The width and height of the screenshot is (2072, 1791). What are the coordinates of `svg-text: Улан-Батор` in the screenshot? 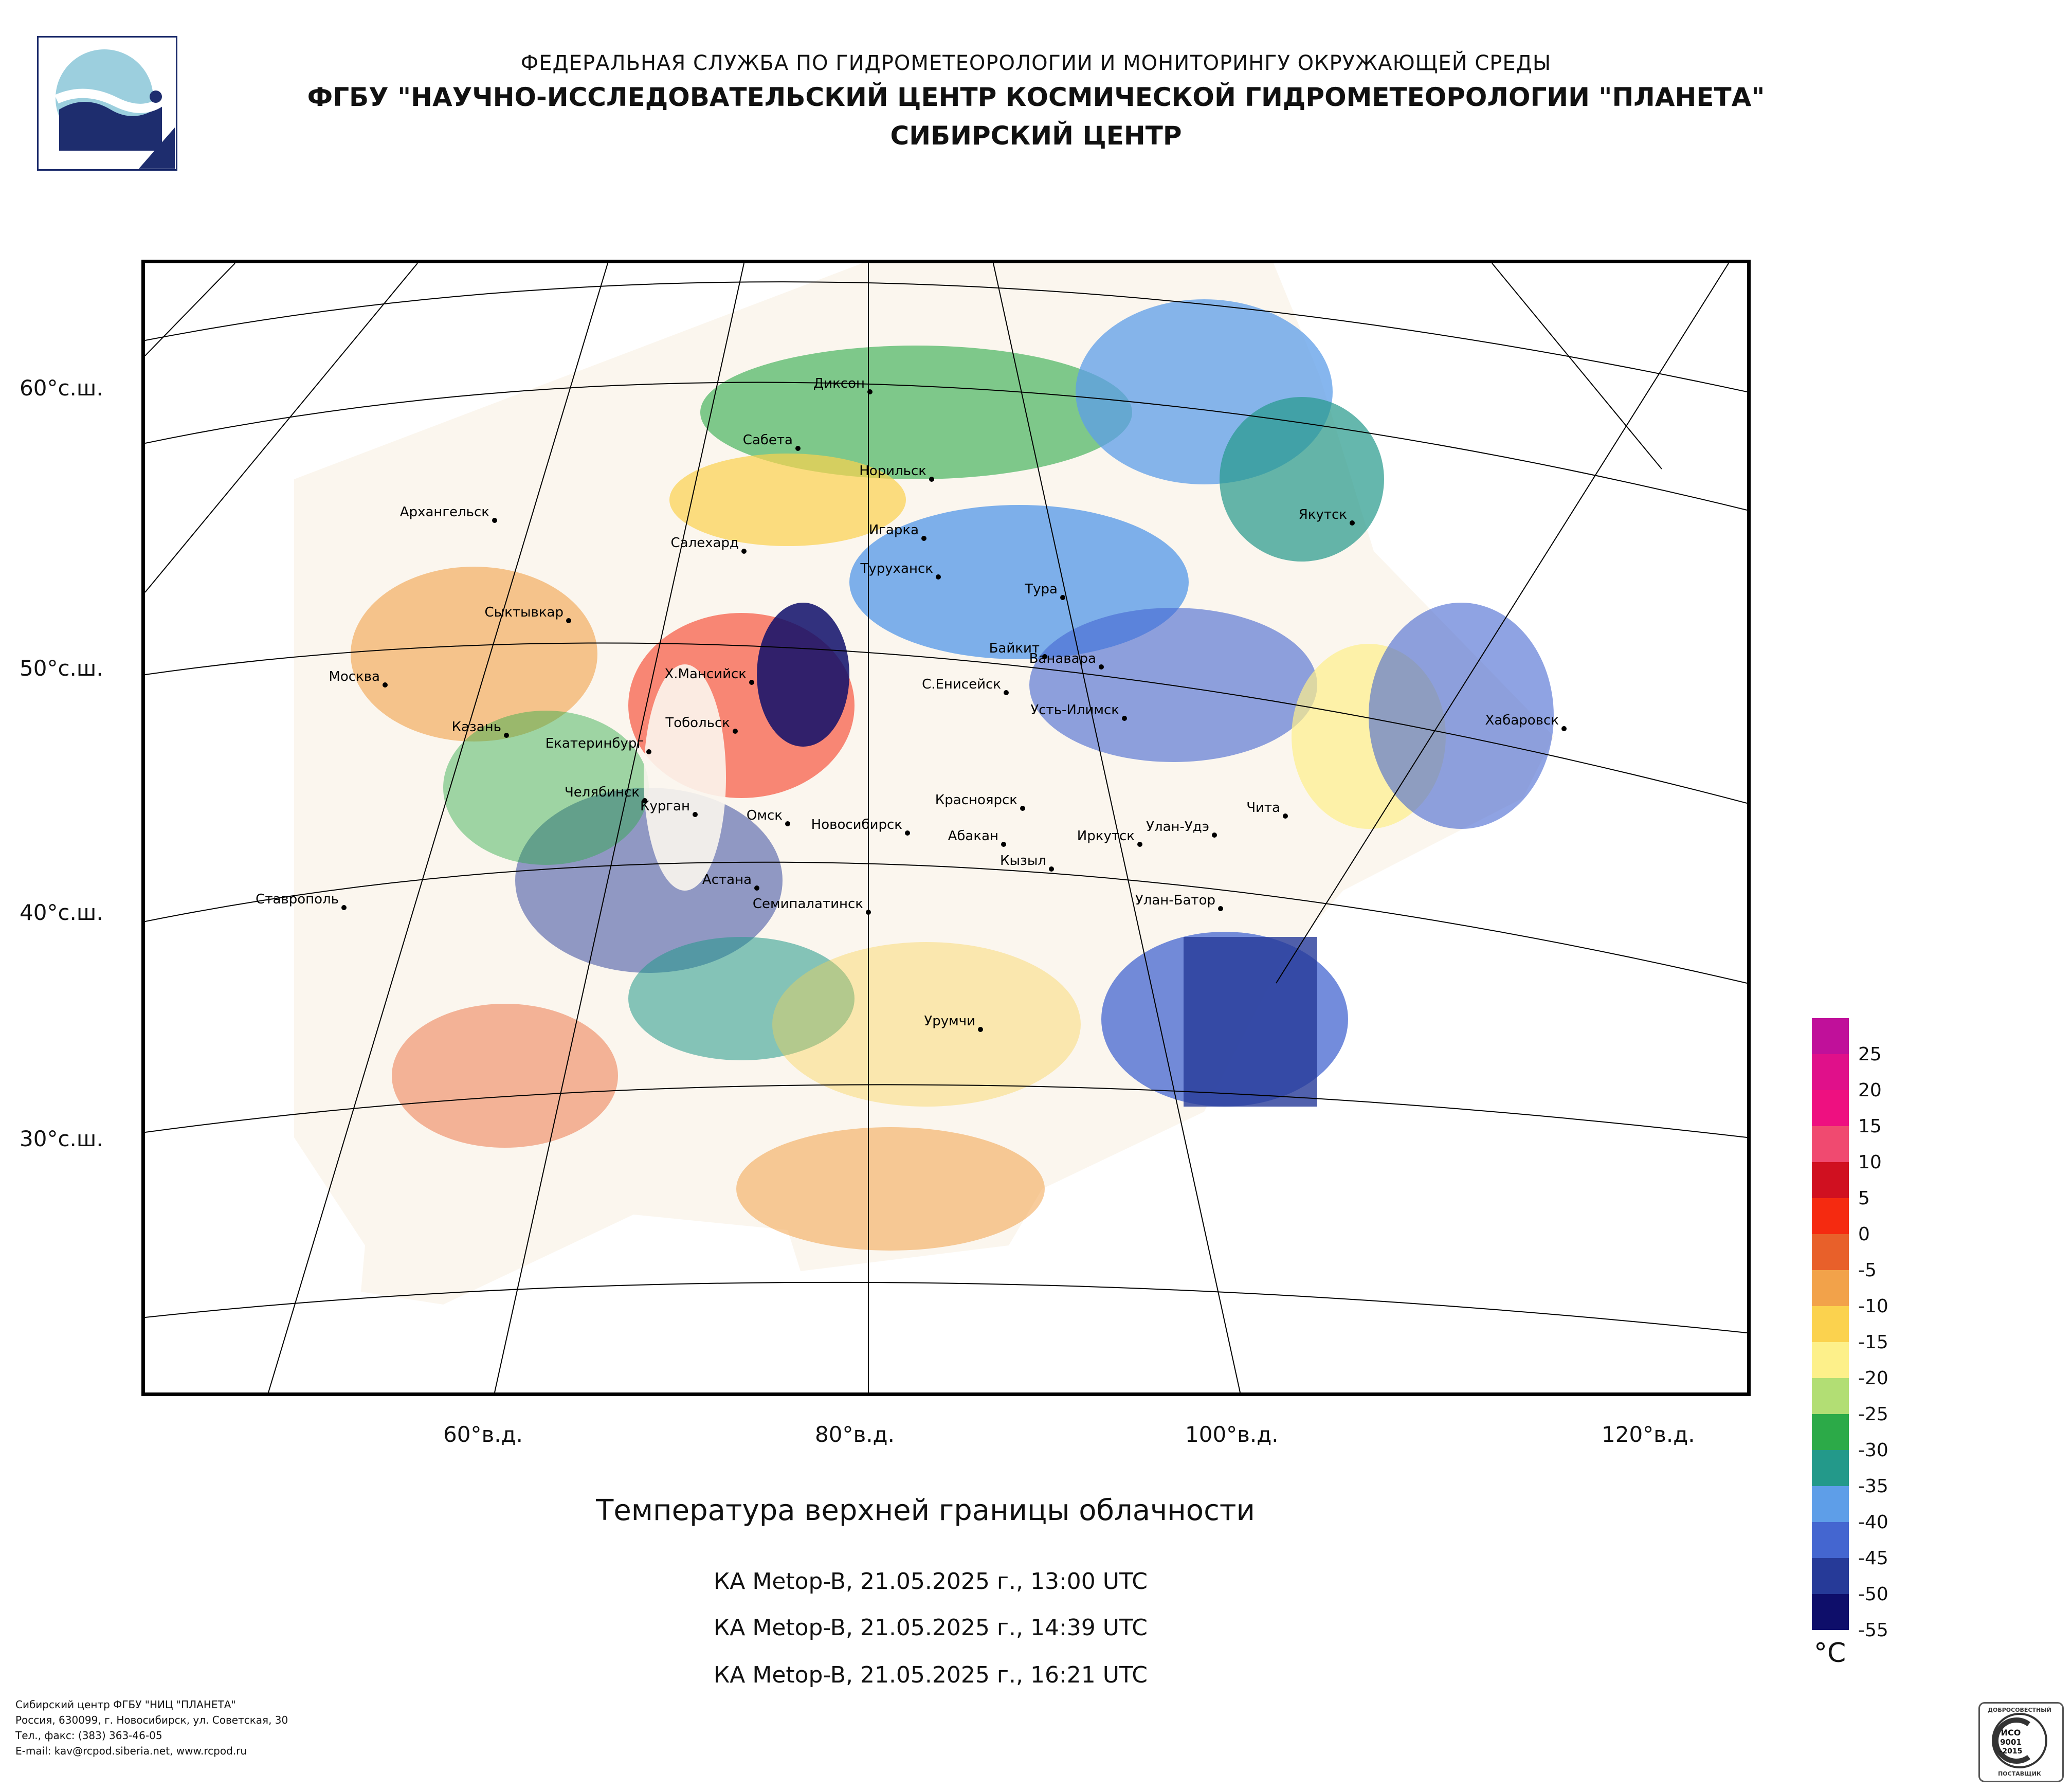 It's located at (1175, 901).